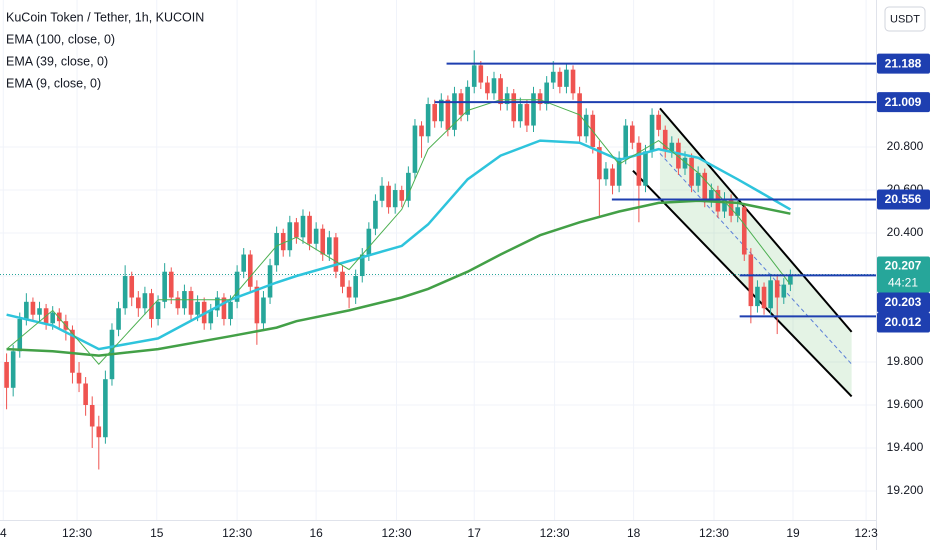 This screenshot has height=550, width=932. Describe the element at coordinates (905, 404) in the screenshot. I see `y-tick-label: 19.600` at that location.